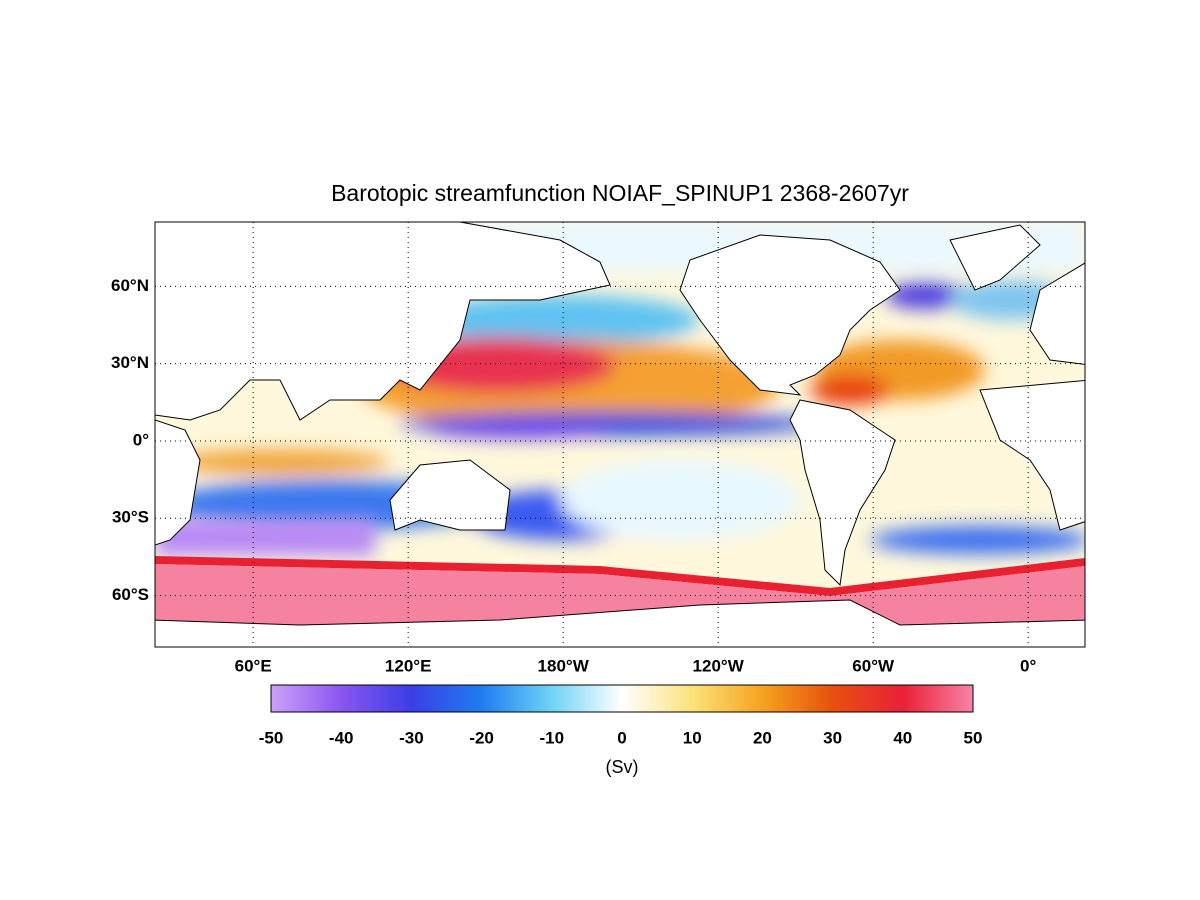 This screenshot has width=1200, height=900. What do you see at coordinates (973, 737) in the screenshot?
I see `colorbar-tick-label: 50` at bounding box center [973, 737].